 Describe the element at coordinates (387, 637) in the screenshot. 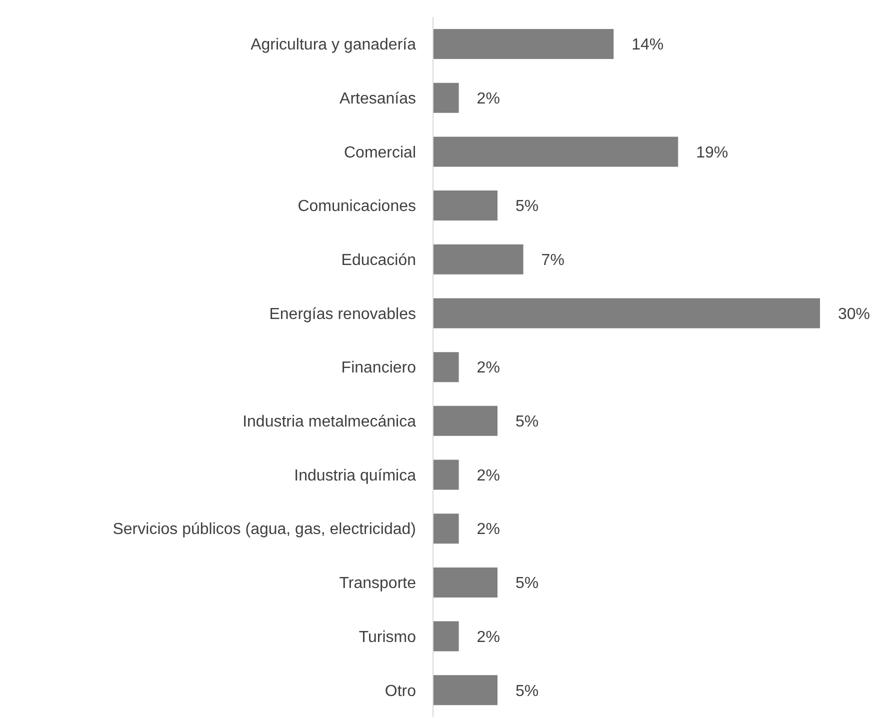

I see `y-tick-label: Turismo` at that location.